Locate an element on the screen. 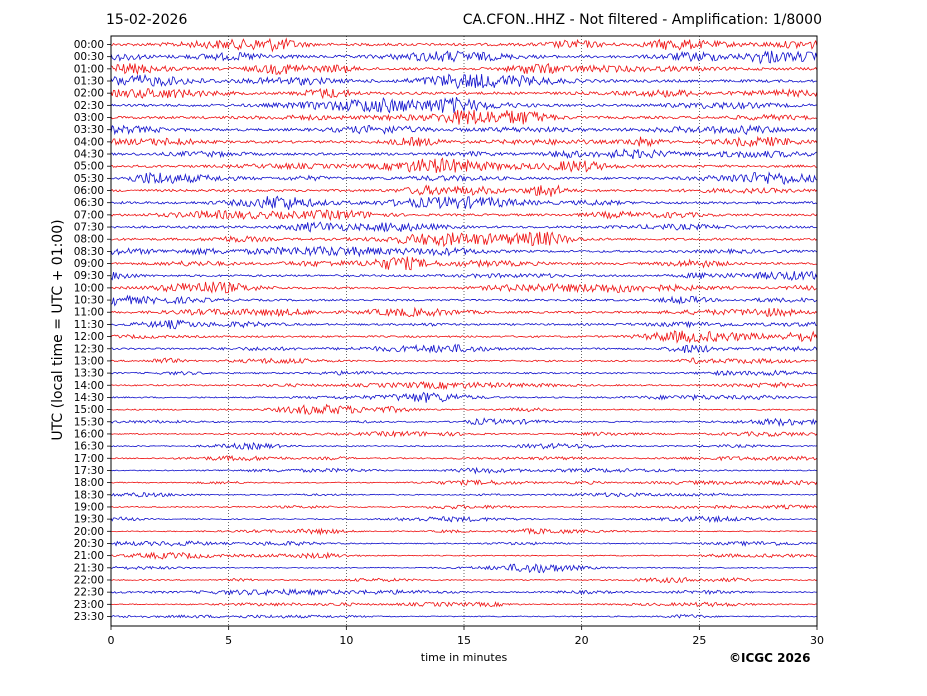  y-tick-label: 17:00 is located at coordinates (89, 459).